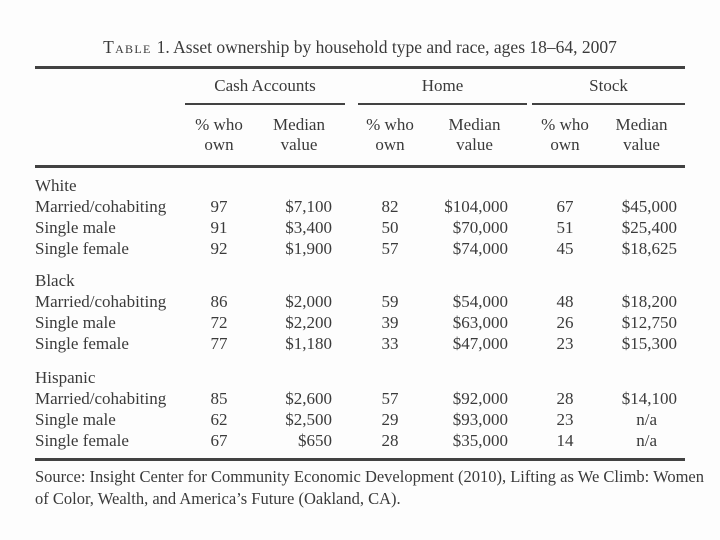 This screenshot has height=540, width=720. I want to click on cell-home-median: $104,000, so click(476, 206).